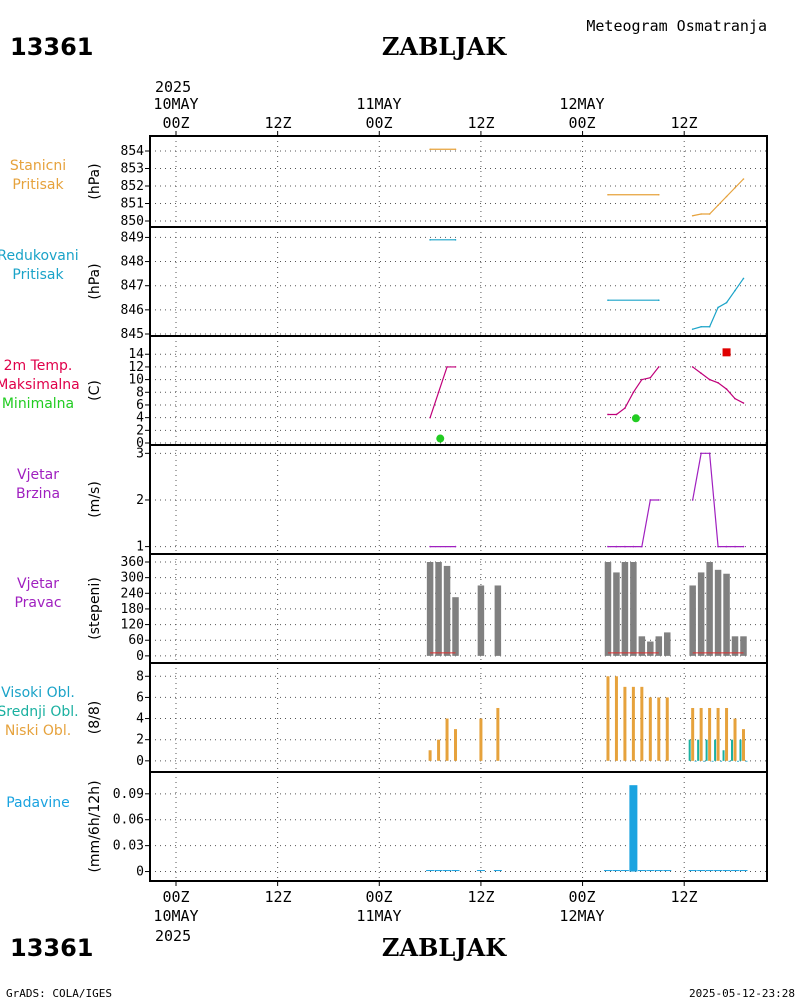 This screenshot has height=1000, width=800. Describe the element at coordinates (378, 916) in the screenshot. I see `bottom-date-label: 11MAY` at that location.